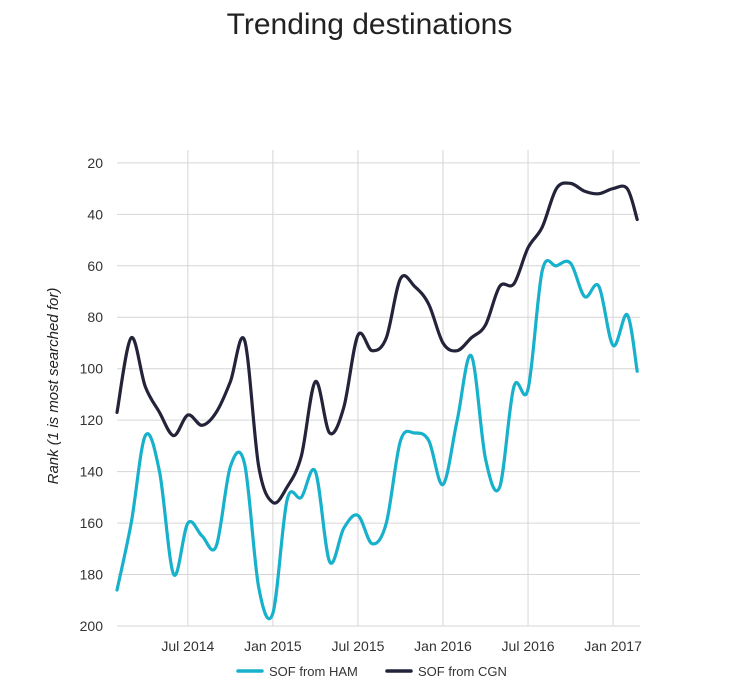 The width and height of the screenshot is (739, 692). I want to click on y-tick-label: 80, so click(95, 317).